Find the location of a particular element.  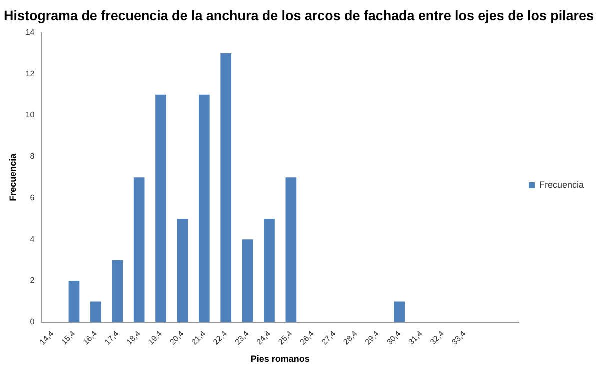

y-tick-label: 0 is located at coordinates (33, 322).